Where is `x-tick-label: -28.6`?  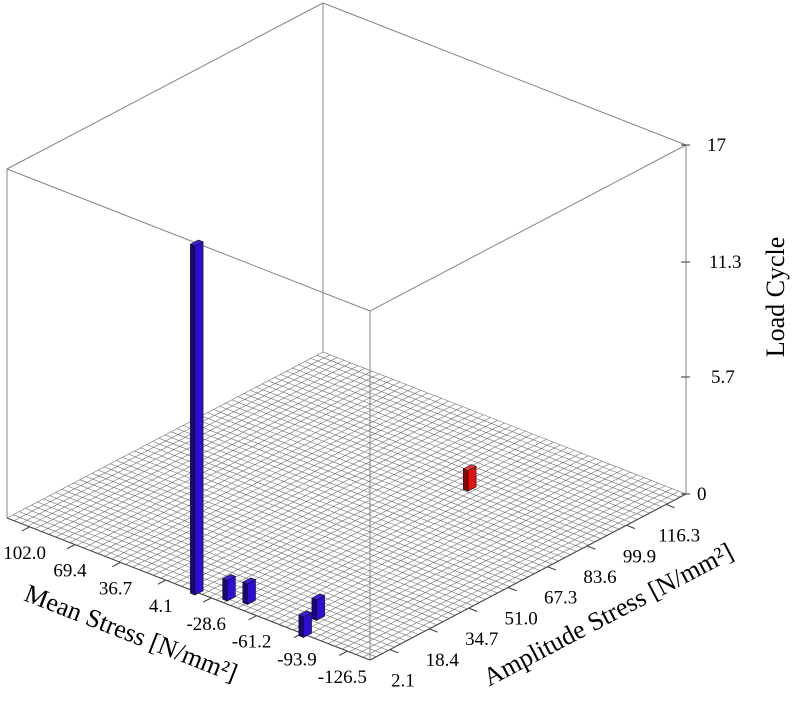 x-tick-label: -28.6 is located at coordinates (206, 624).